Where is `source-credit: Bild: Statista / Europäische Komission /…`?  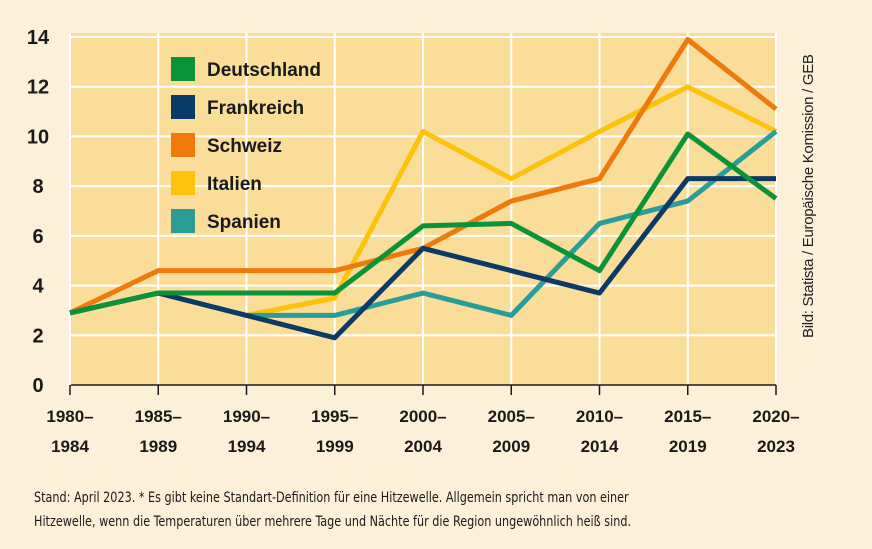 source-credit: Bild: Statista / Europäische Komission /… is located at coordinates (808, 196).